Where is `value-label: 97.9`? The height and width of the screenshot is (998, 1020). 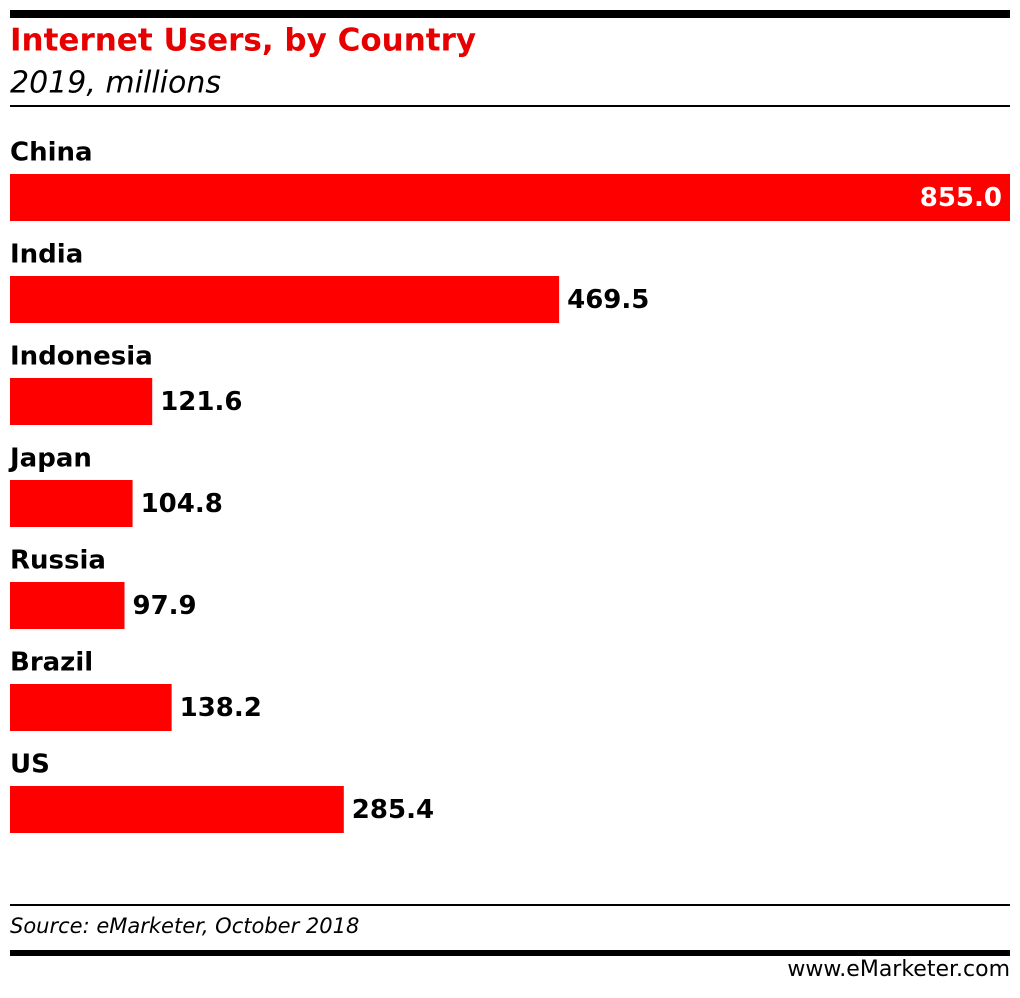 value-label: 97.9 is located at coordinates (165, 606).